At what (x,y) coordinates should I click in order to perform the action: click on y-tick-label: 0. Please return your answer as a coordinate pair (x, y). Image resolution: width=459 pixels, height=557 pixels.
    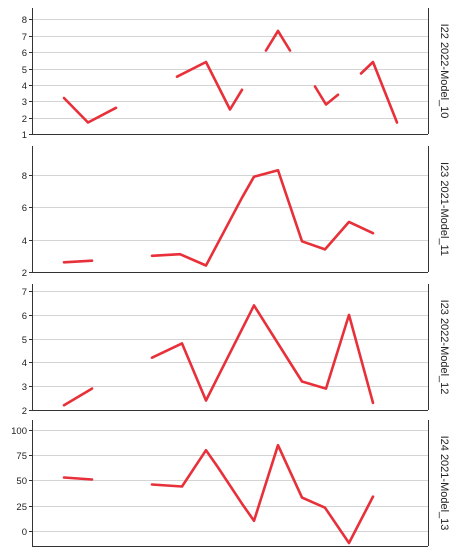
    Looking at the image, I should click on (24, 532).